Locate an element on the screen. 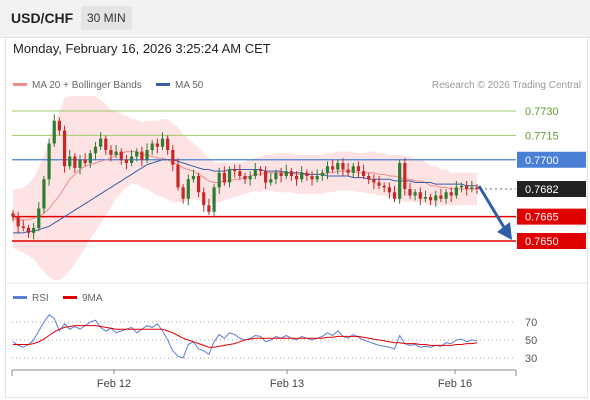  x-tick-label: Feb 13 is located at coordinates (287, 384).